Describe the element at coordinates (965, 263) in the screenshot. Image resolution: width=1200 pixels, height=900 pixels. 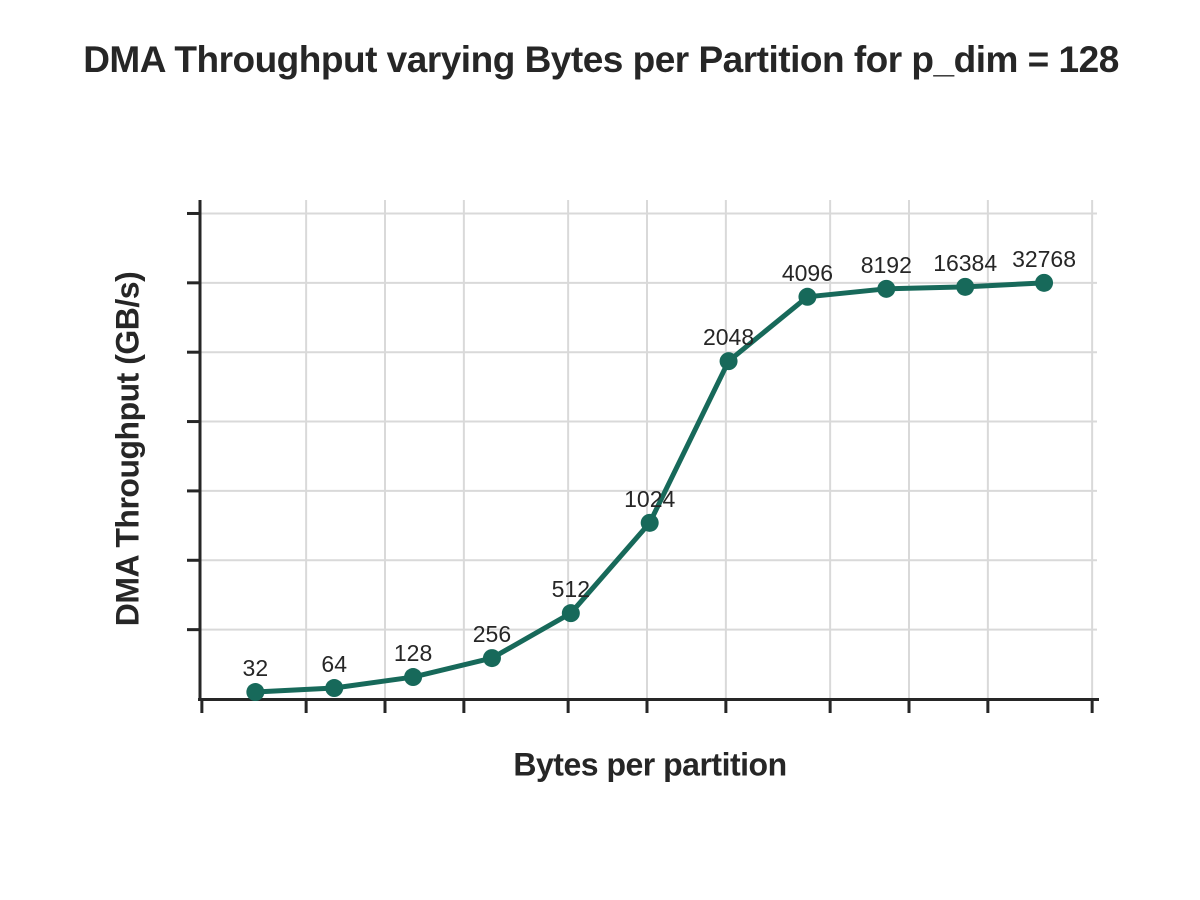
I see `data-point-label: 16384` at that location.